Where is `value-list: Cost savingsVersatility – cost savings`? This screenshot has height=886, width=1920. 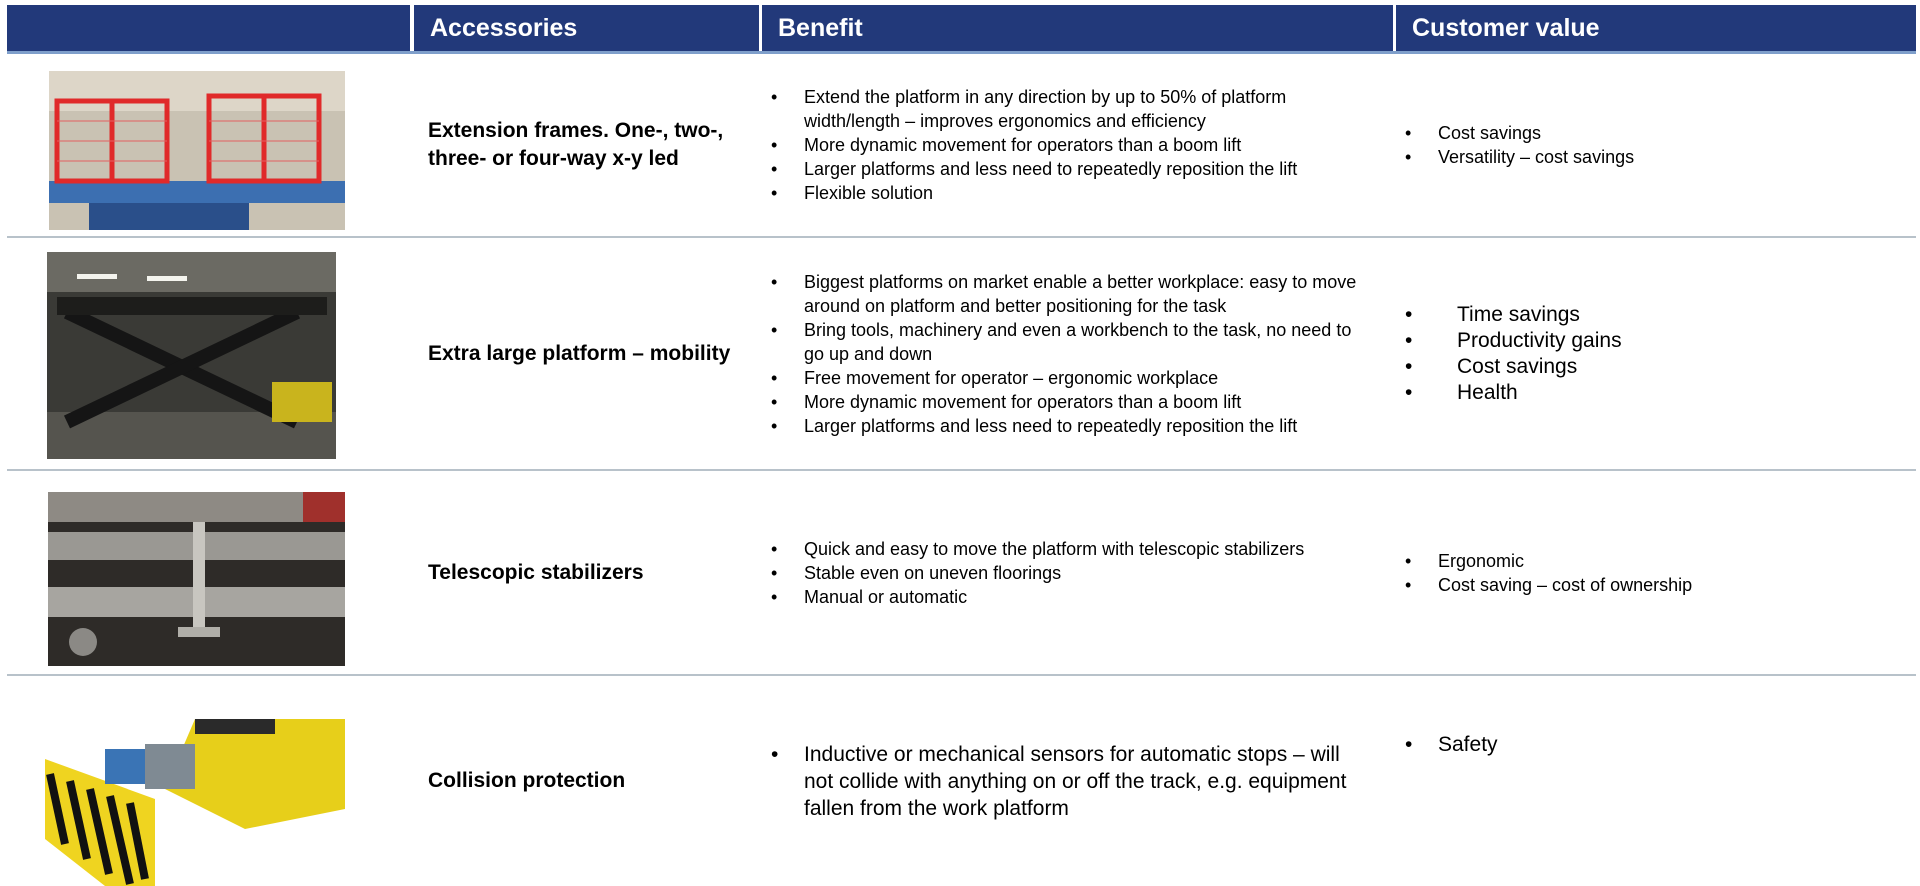
value-list: Cost savingsVersatility – cost savings is located at coordinates (1660, 145).